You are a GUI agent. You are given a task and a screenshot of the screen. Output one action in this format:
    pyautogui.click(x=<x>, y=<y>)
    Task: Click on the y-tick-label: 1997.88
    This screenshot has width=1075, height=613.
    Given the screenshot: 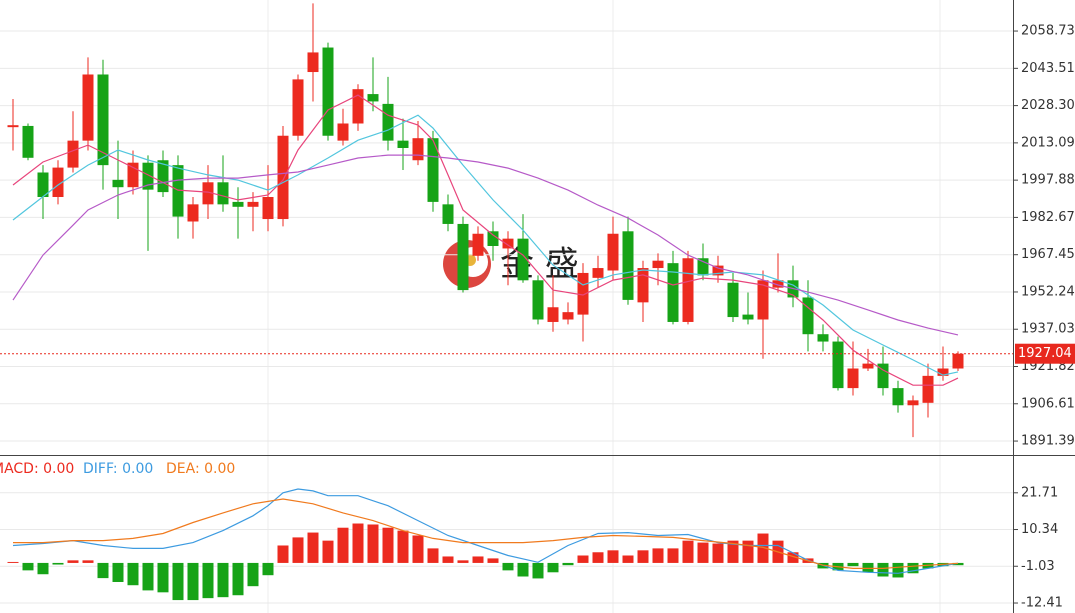 What is the action you would take?
    pyautogui.click(x=1048, y=180)
    